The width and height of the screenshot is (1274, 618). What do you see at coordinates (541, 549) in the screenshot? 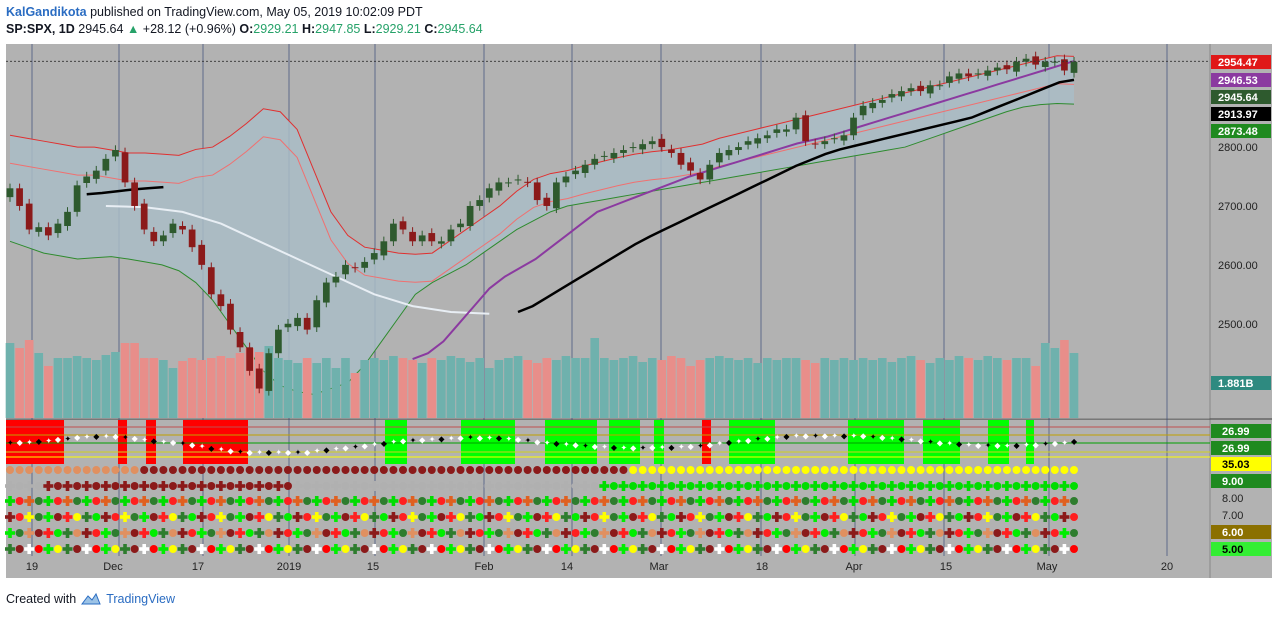
I see `signal-row` at bounding box center [541, 549].